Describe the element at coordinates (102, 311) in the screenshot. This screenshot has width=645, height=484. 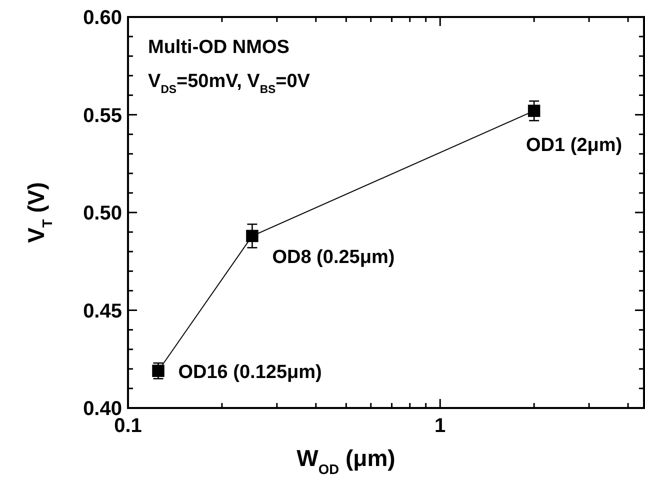
I see `y-tick-label: 0.45` at that location.